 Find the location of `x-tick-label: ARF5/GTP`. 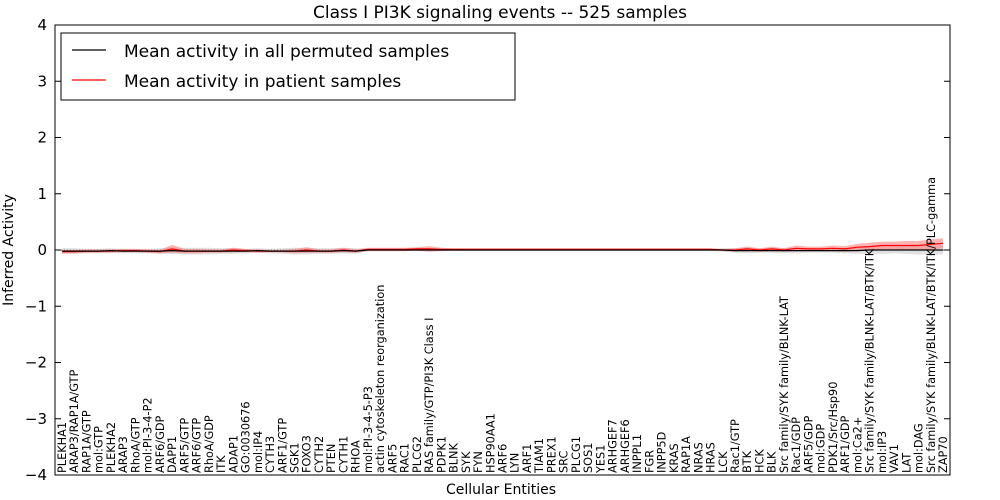

x-tick-label: ARF5/GTP is located at coordinates (184, 445).